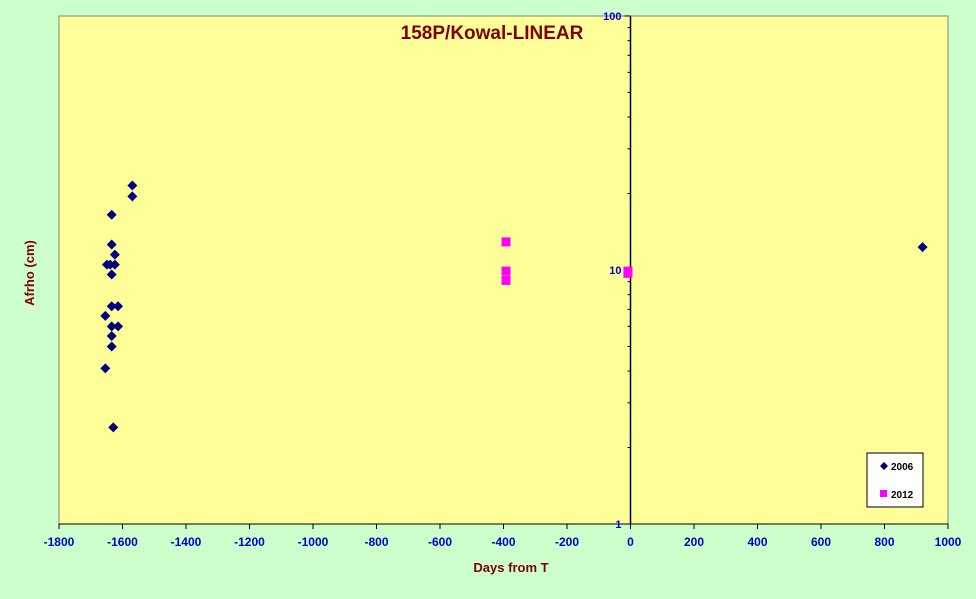 The height and width of the screenshot is (599, 976). What do you see at coordinates (440, 542) in the screenshot?
I see `x-tick-label: -600` at bounding box center [440, 542].